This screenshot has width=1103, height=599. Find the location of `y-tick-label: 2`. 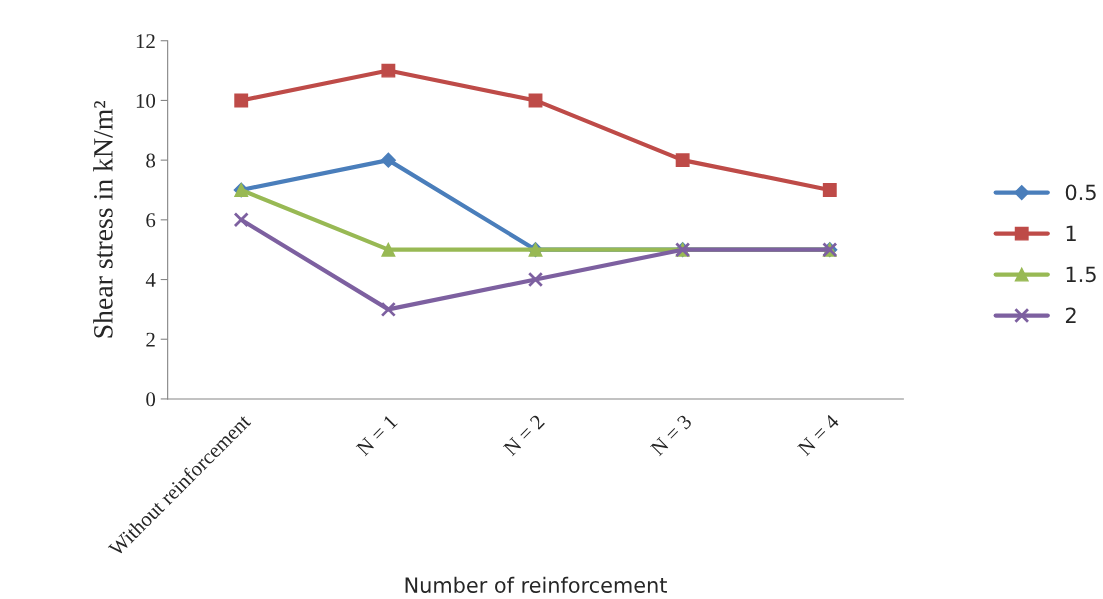

y-tick-label: 2 is located at coordinates (150, 339).